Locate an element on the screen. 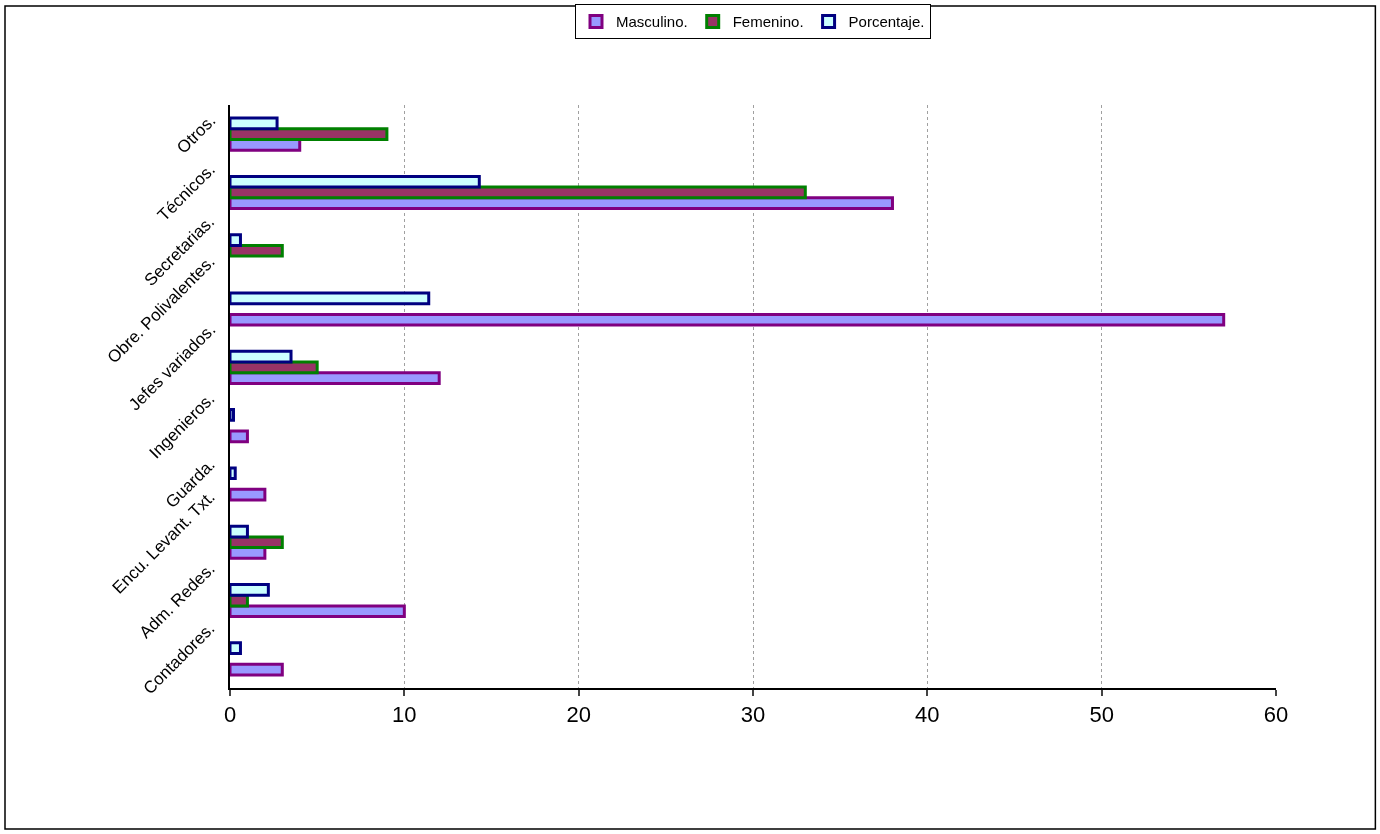 The width and height of the screenshot is (1380, 834). x-tick-label: 0 is located at coordinates (230, 715).